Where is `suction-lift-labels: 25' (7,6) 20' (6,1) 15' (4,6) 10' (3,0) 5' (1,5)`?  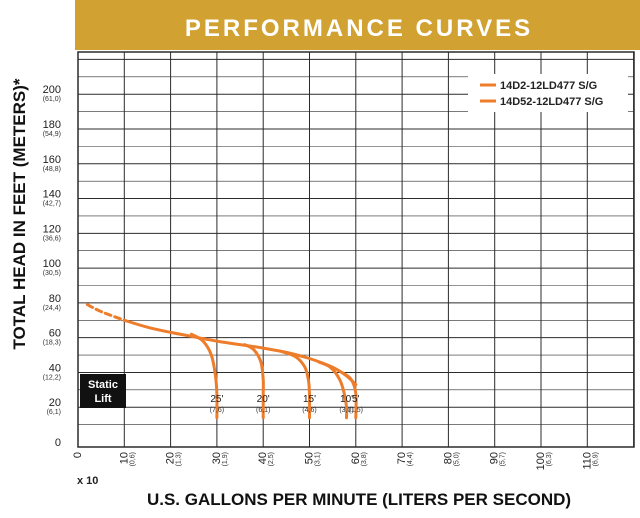
suction-lift-labels: 25' (7,6) 20' (6,1) 15' (4,6) 10' (3,0) 5' (1,5) is located at coordinates (286, 404).